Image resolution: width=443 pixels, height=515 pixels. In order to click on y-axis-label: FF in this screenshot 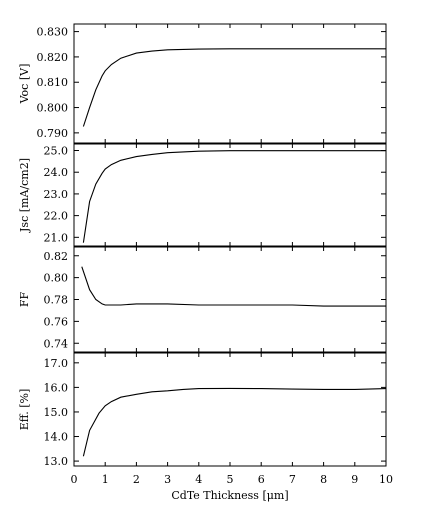, I will do `click(24, 300)`.